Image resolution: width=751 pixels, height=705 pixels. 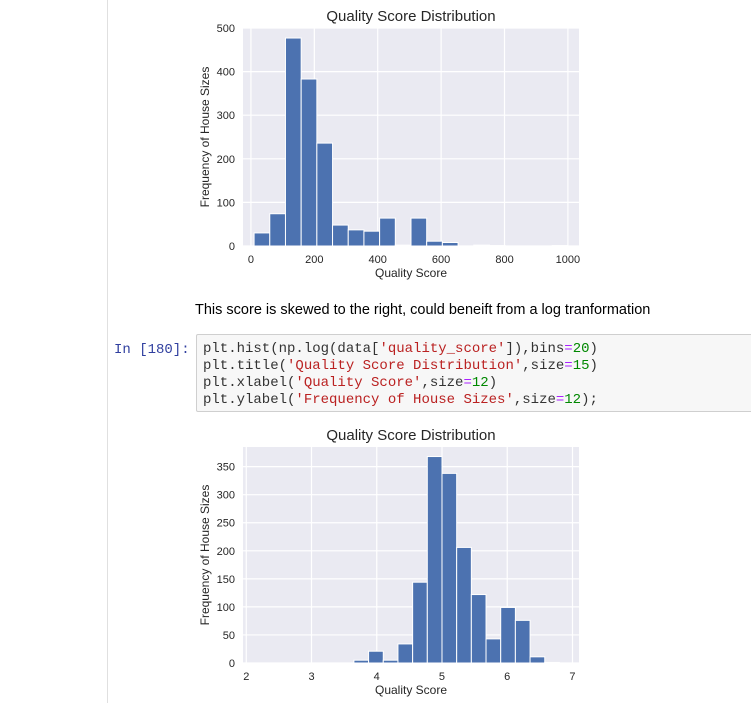 What do you see at coordinates (249, 400) in the screenshot?
I see `code-token: plt.ylabel(` at bounding box center [249, 400].